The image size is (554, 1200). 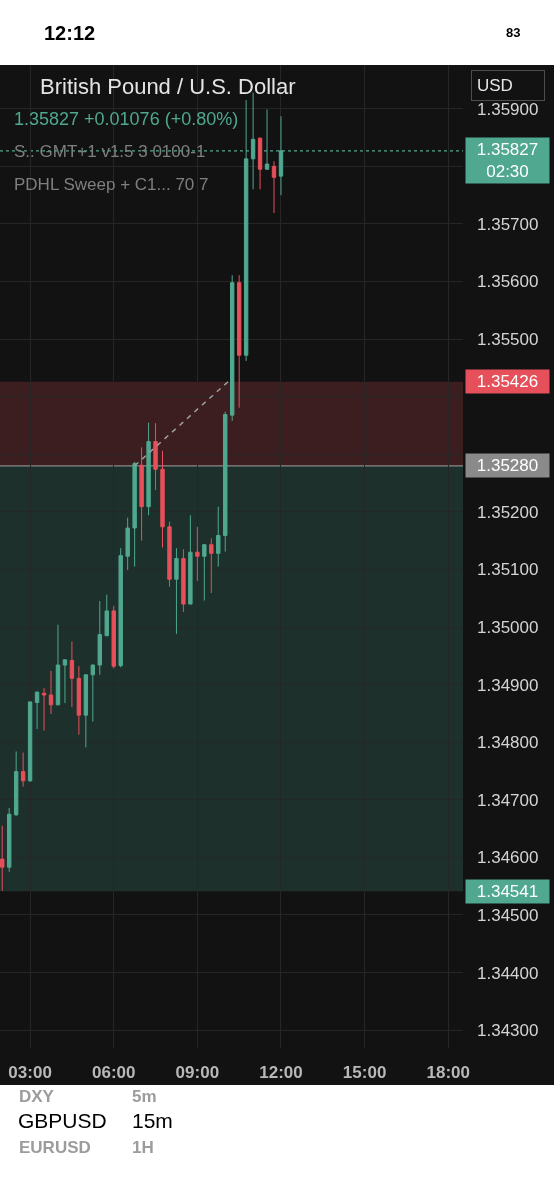 I want to click on annotation: PDHL Sweep + C1... 70 7, so click(x=111, y=184).